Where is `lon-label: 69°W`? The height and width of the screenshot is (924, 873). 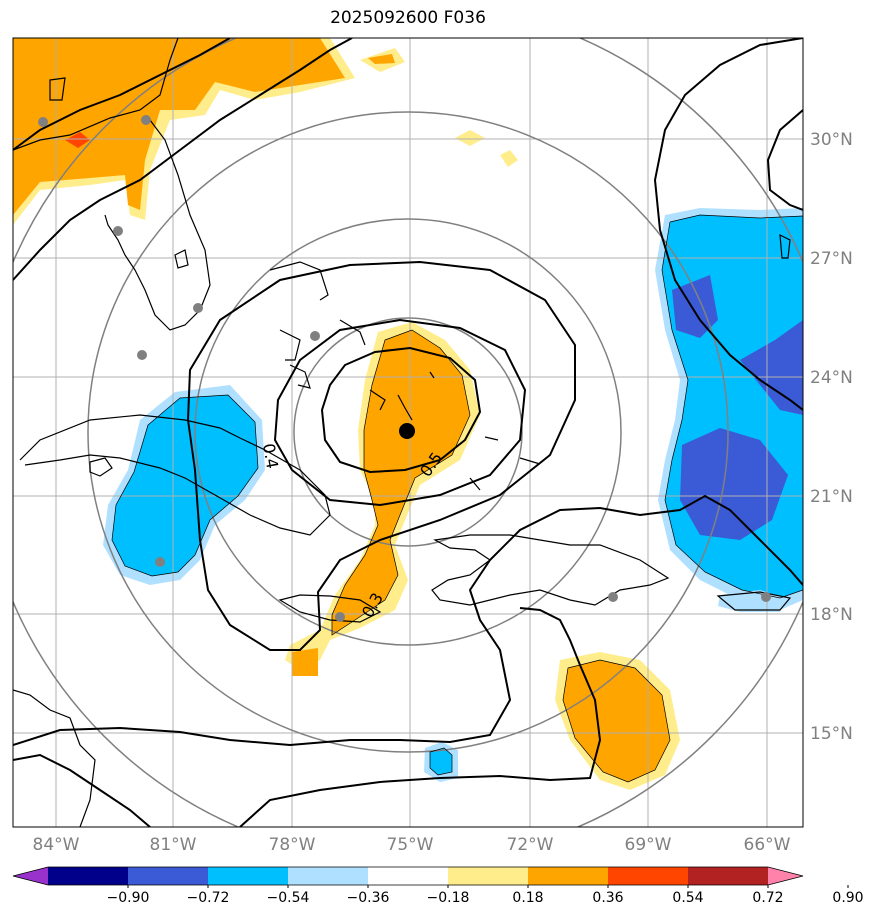
lon-label: 69°W is located at coordinates (648, 845).